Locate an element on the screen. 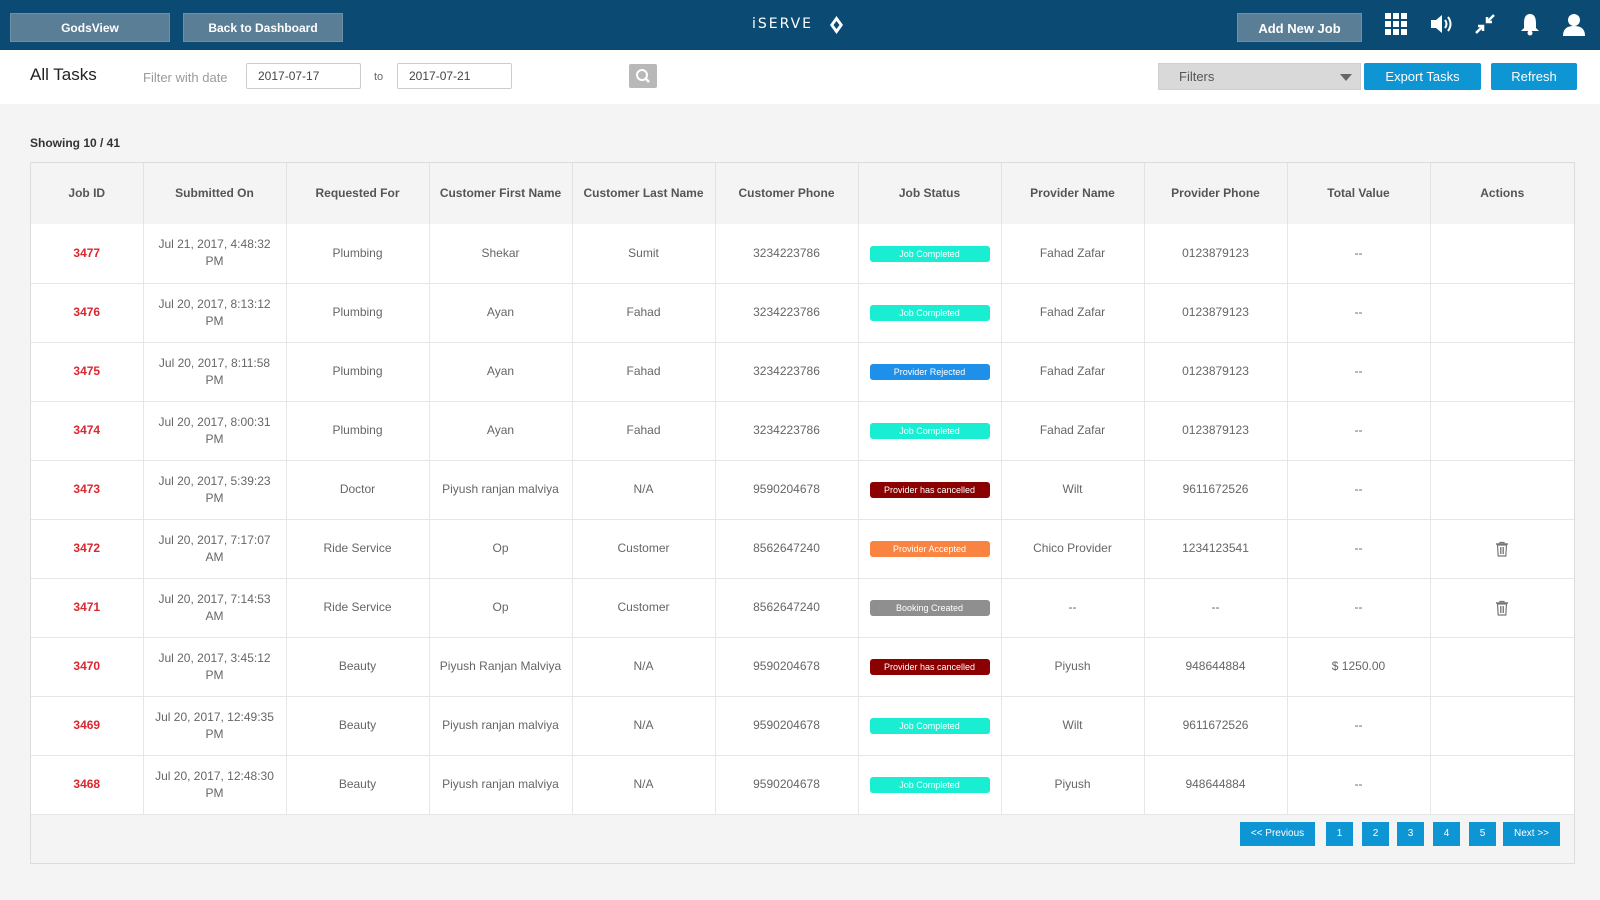  requested-for-cell: Ride Service is located at coordinates (358, 608).